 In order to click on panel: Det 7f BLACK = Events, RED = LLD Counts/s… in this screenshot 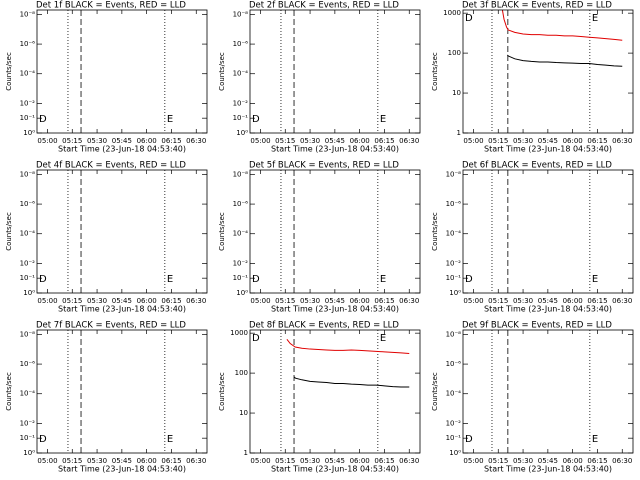, I will do `click(106, 397)`.